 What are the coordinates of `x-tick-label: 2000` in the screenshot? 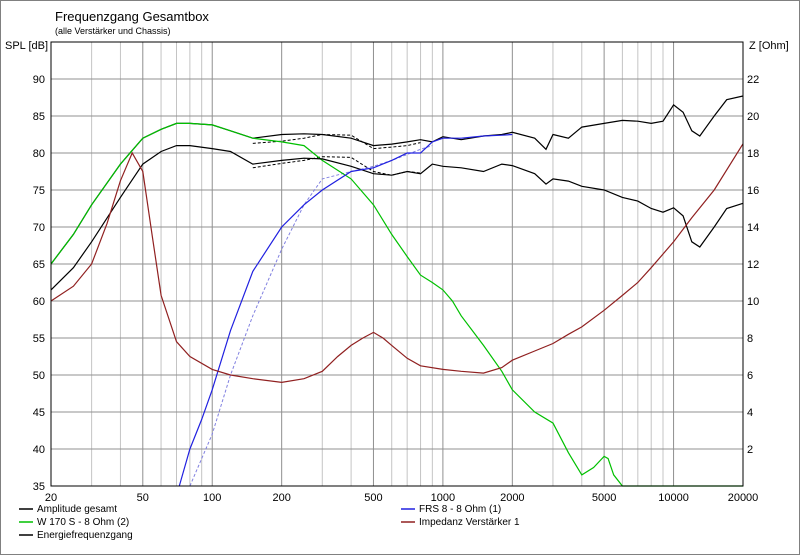 It's located at (512, 498).